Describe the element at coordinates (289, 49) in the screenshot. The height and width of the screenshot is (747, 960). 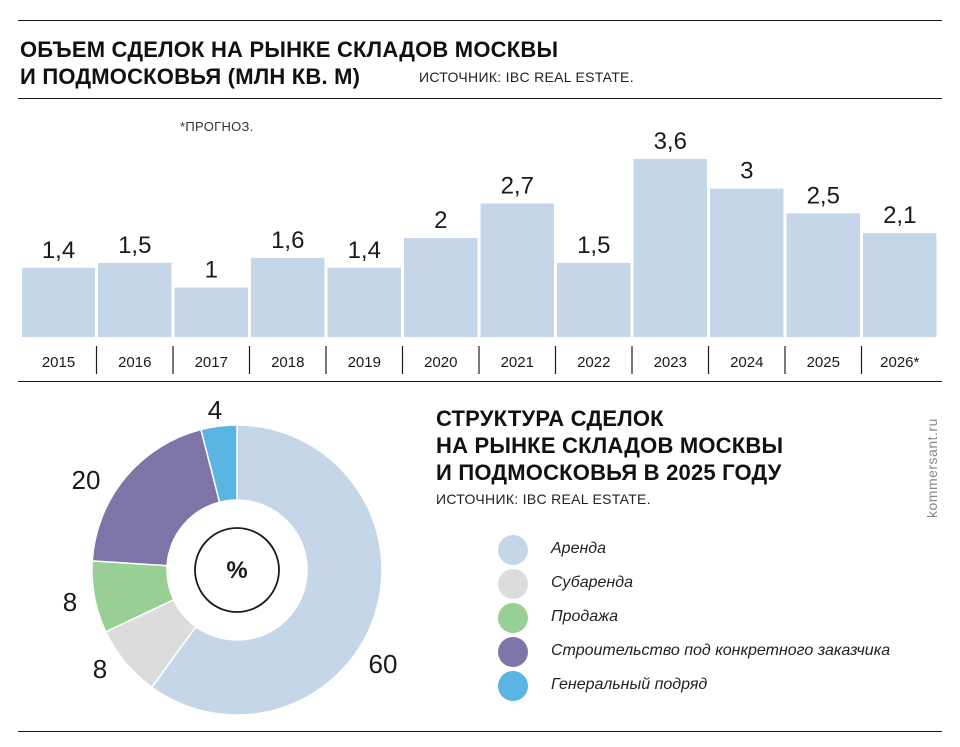
I see `bar-chart-title-line1: ОБЪЕМ СДЕЛОК НА РЫНКЕ СКЛАДОВ МОСКВЫ` at that location.